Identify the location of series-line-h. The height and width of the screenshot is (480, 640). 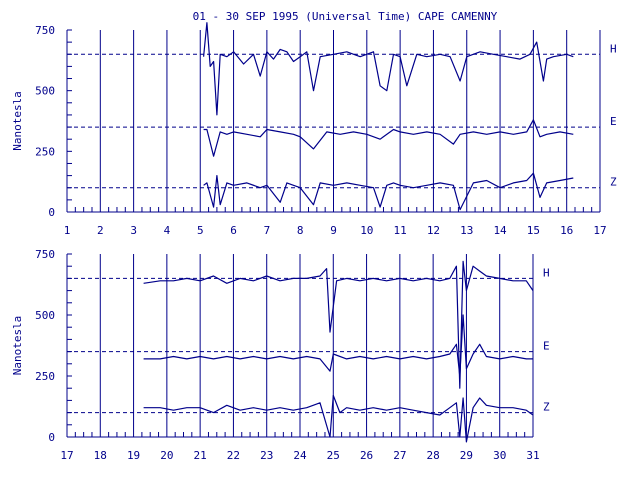
(388, 69).